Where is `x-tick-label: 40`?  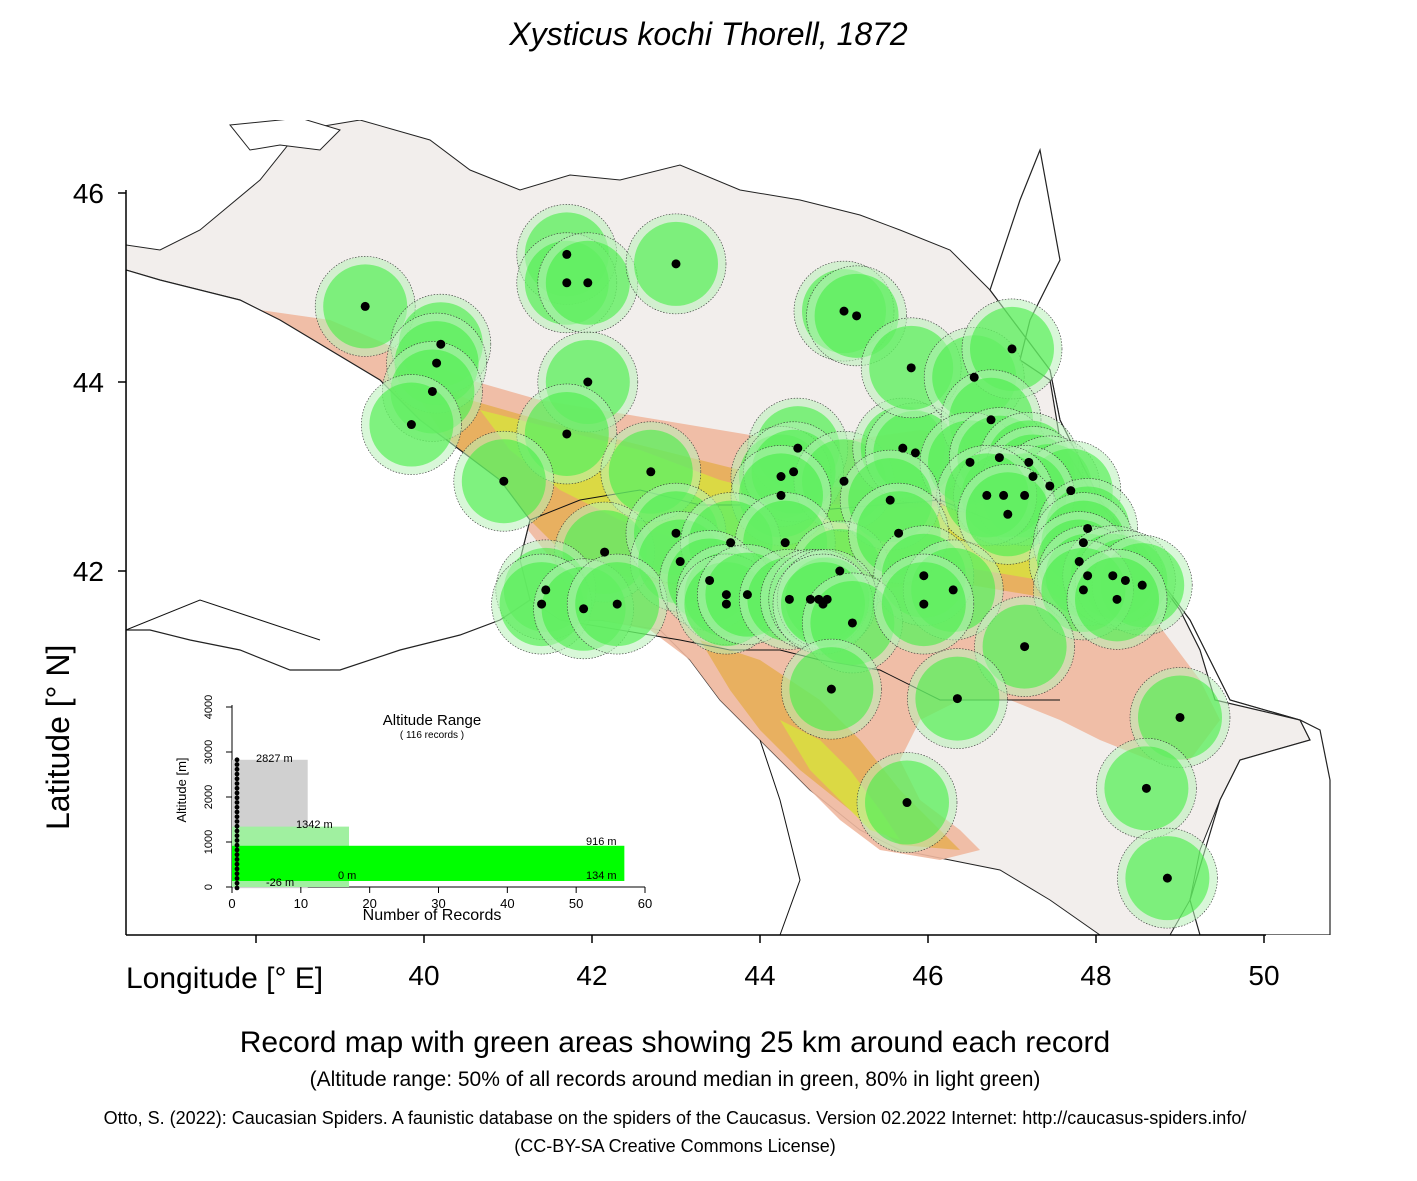
x-tick-label: 40 is located at coordinates (423, 975).